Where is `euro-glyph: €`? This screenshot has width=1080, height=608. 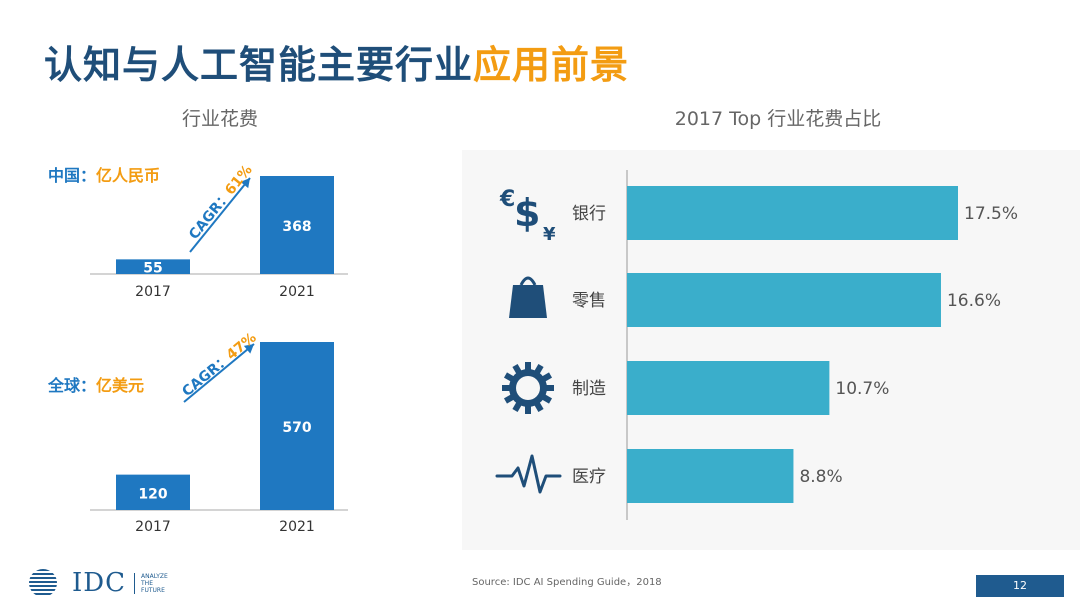 euro-glyph: € is located at coordinates (507, 199).